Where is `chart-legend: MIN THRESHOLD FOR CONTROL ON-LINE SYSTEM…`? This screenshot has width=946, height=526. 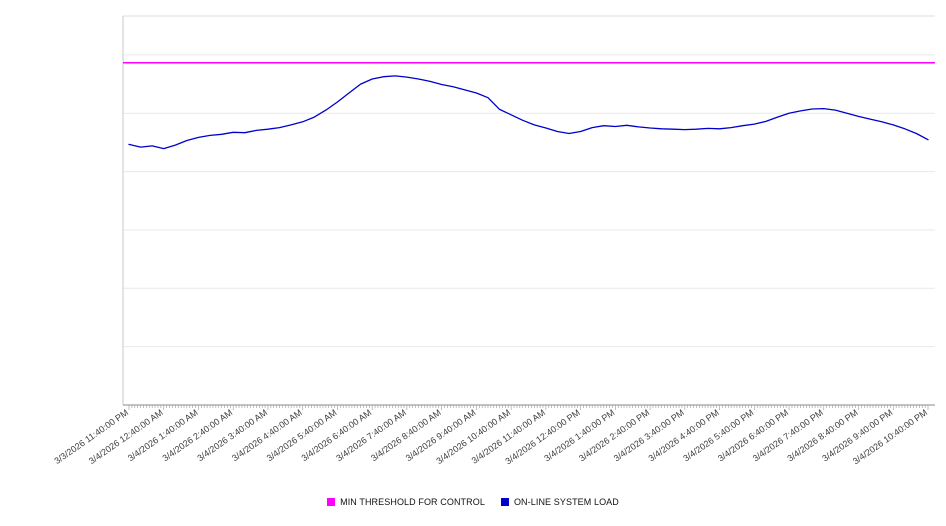
chart-legend: MIN THRESHOLD FOR CONTROL ON-LINE SYSTEM… is located at coordinates (473, 502).